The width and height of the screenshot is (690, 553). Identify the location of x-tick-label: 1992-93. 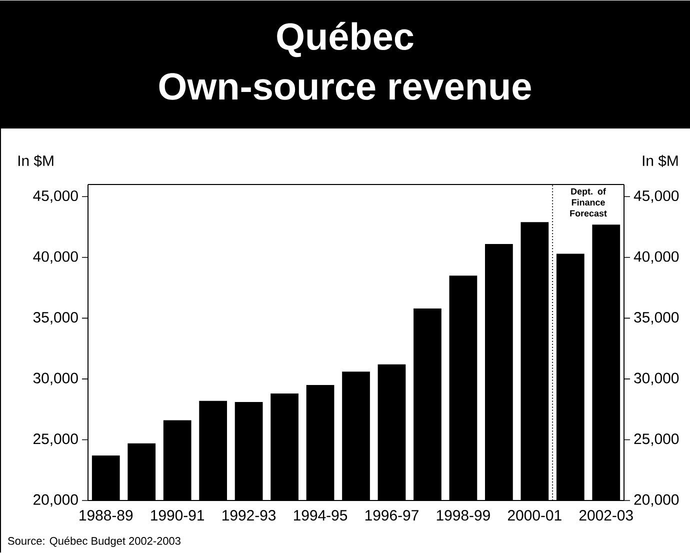
(249, 515).